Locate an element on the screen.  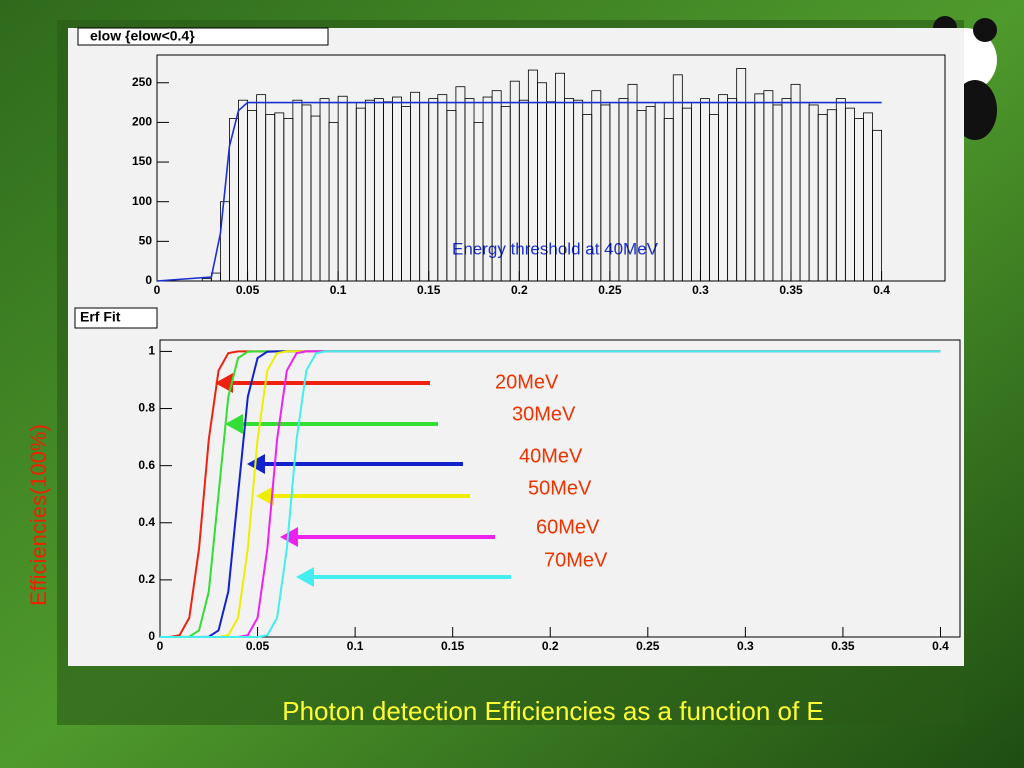
legend-label: 20MeV is located at coordinates (527, 382).